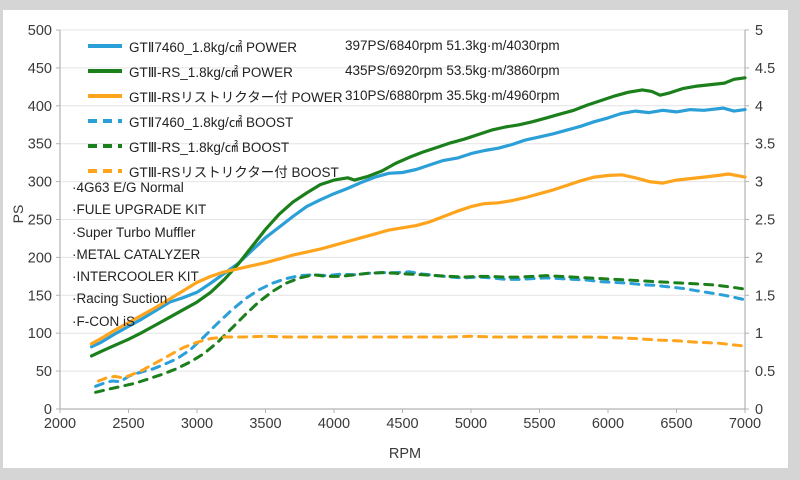 The image size is (800, 480). Describe the element at coordinates (105, 70) in the screenshot. I see `legend-swatch-gt3rs-power-line` at that location.